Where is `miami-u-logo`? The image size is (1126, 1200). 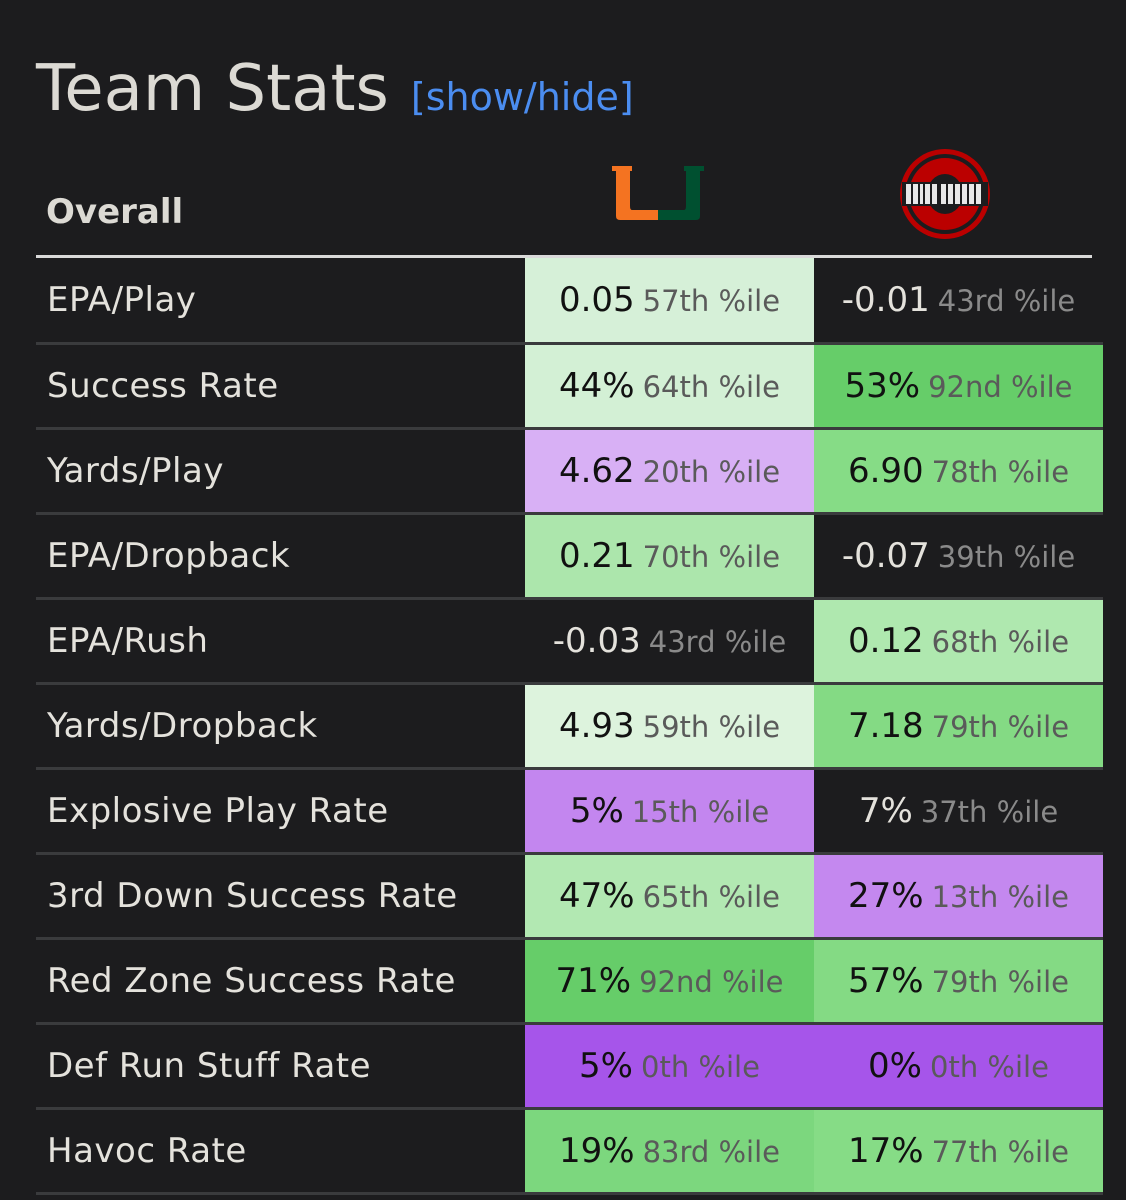 miami-u-logo is located at coordinates (658, 196).